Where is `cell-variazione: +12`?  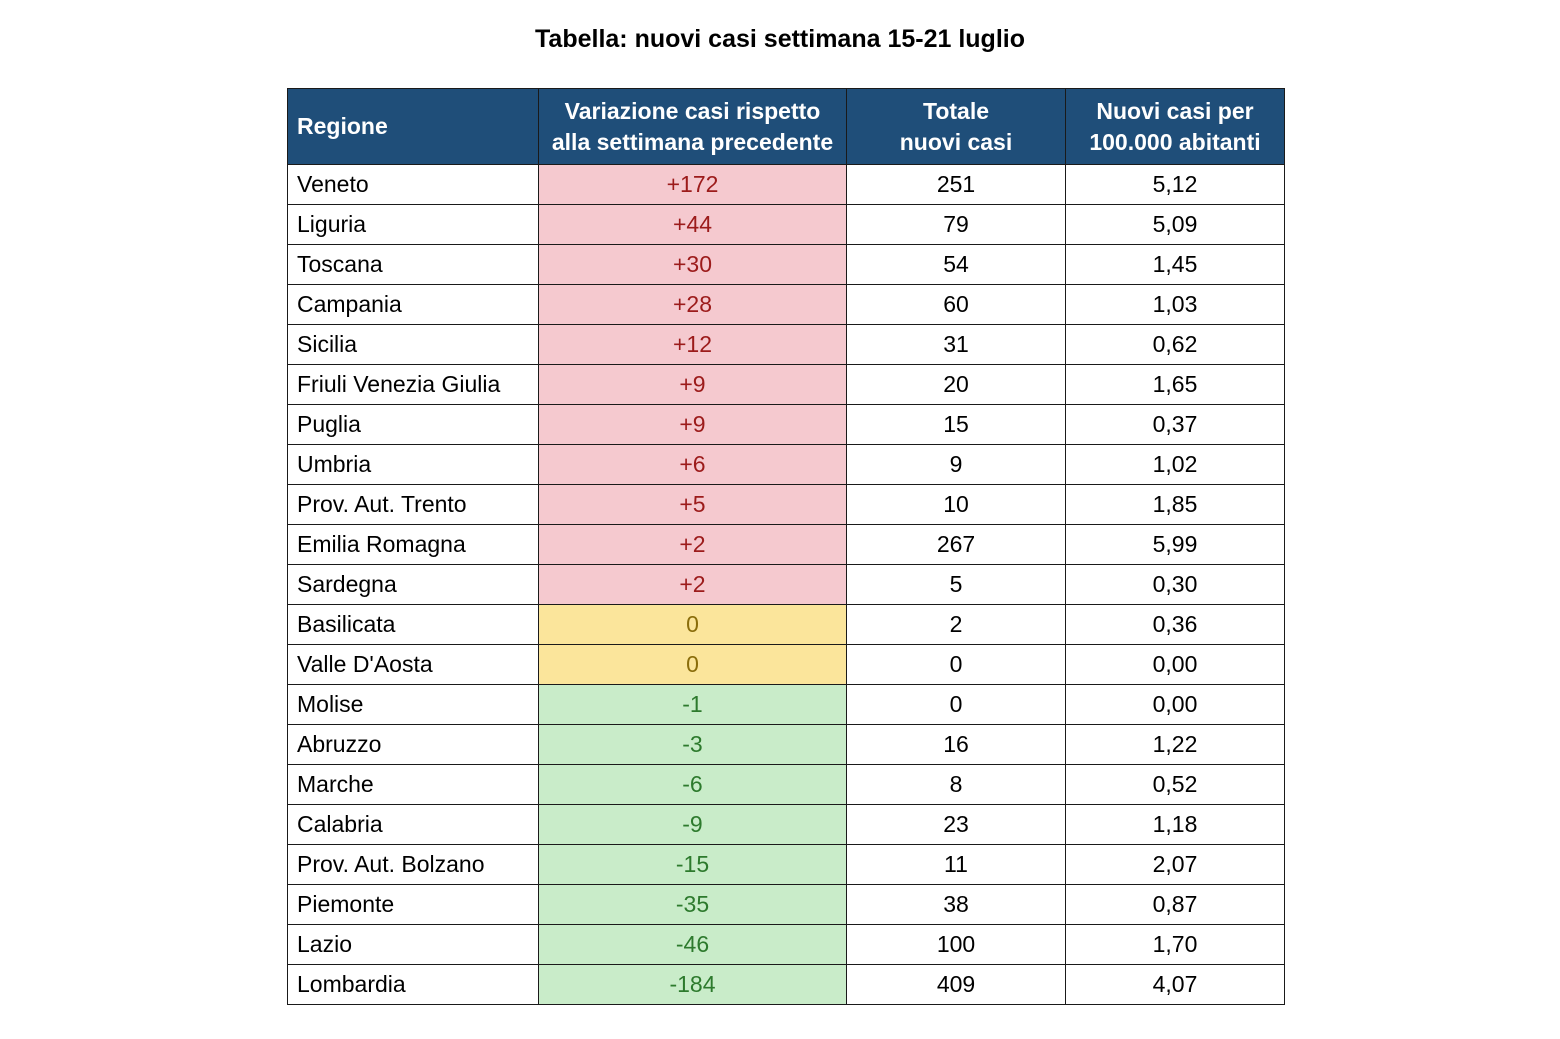 cell-variazione: +12 is located at coordinates (692, 344).